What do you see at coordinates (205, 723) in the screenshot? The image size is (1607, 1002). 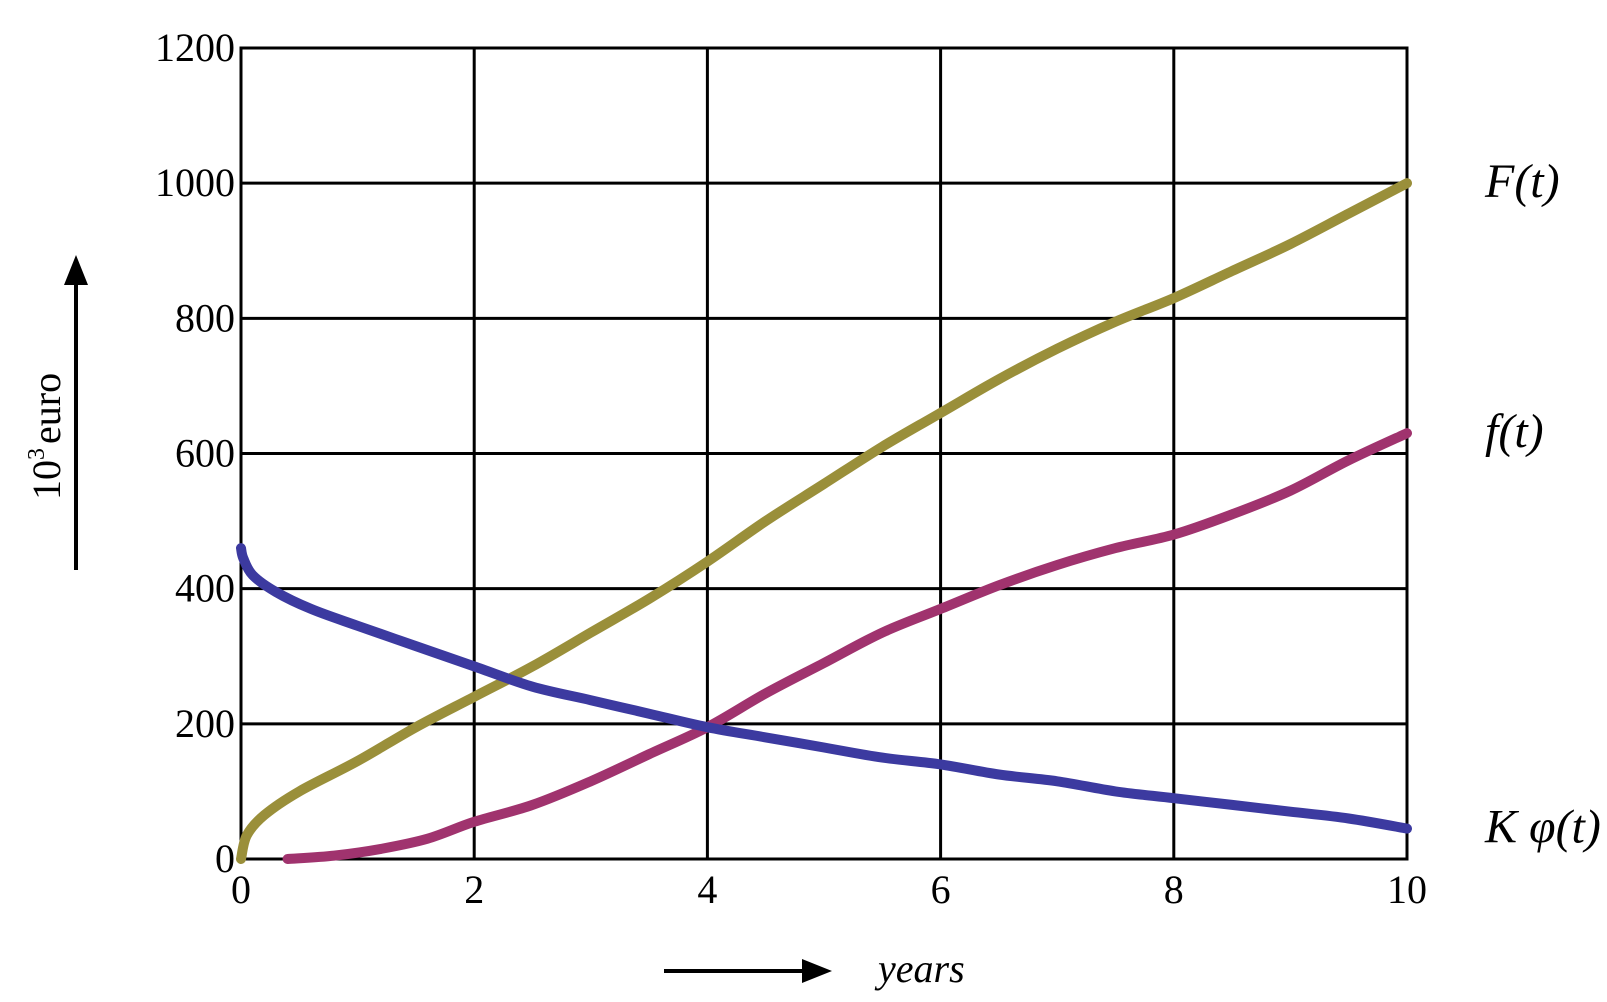 I see `y-tick-label: 200` at bounding box center [205, 723].